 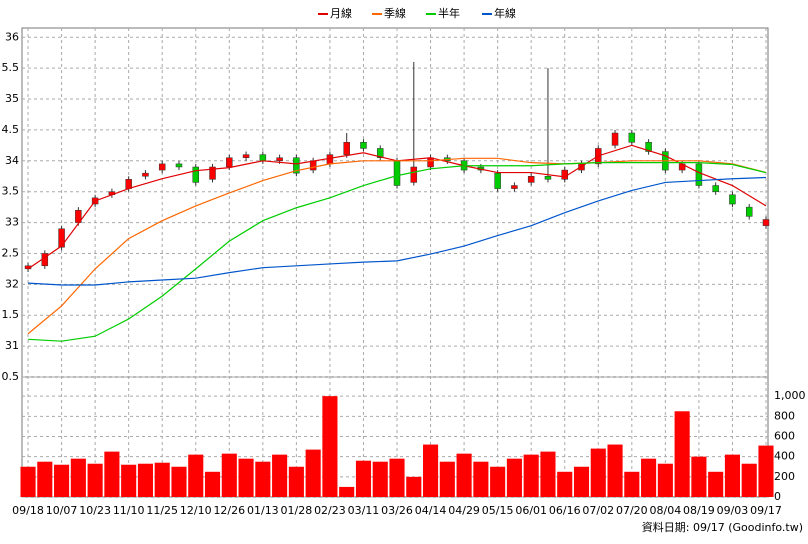 I want to click on x-tick-label: 03/26, so click(x=397, y=510).